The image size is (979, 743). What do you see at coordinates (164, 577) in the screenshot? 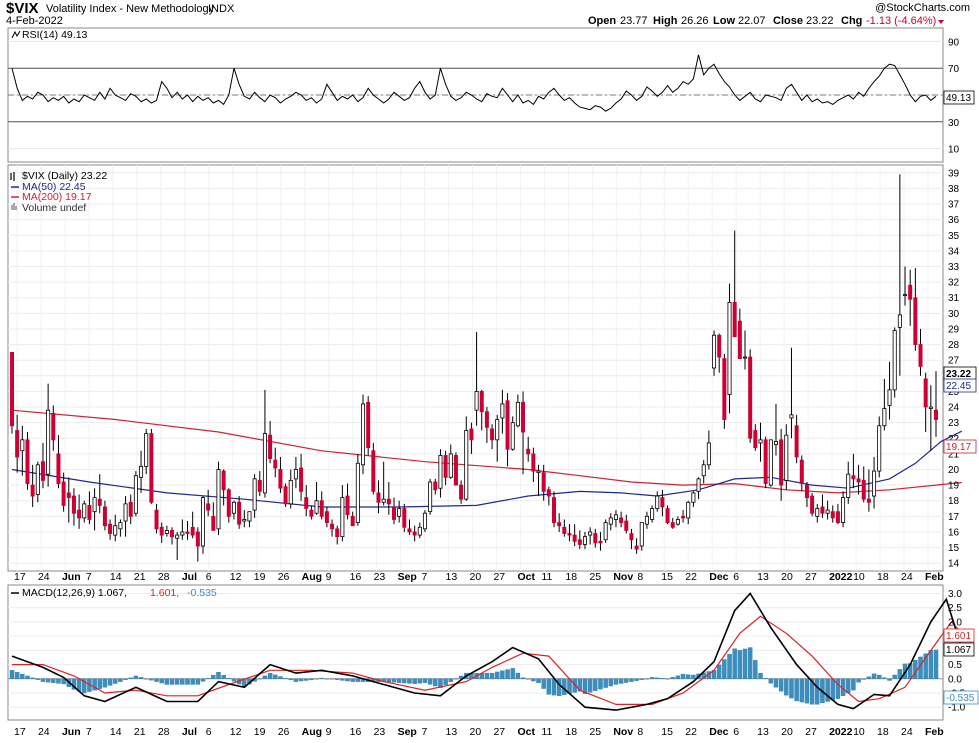
I see `x-tick-label: 28` at bounding box center [164, 577].